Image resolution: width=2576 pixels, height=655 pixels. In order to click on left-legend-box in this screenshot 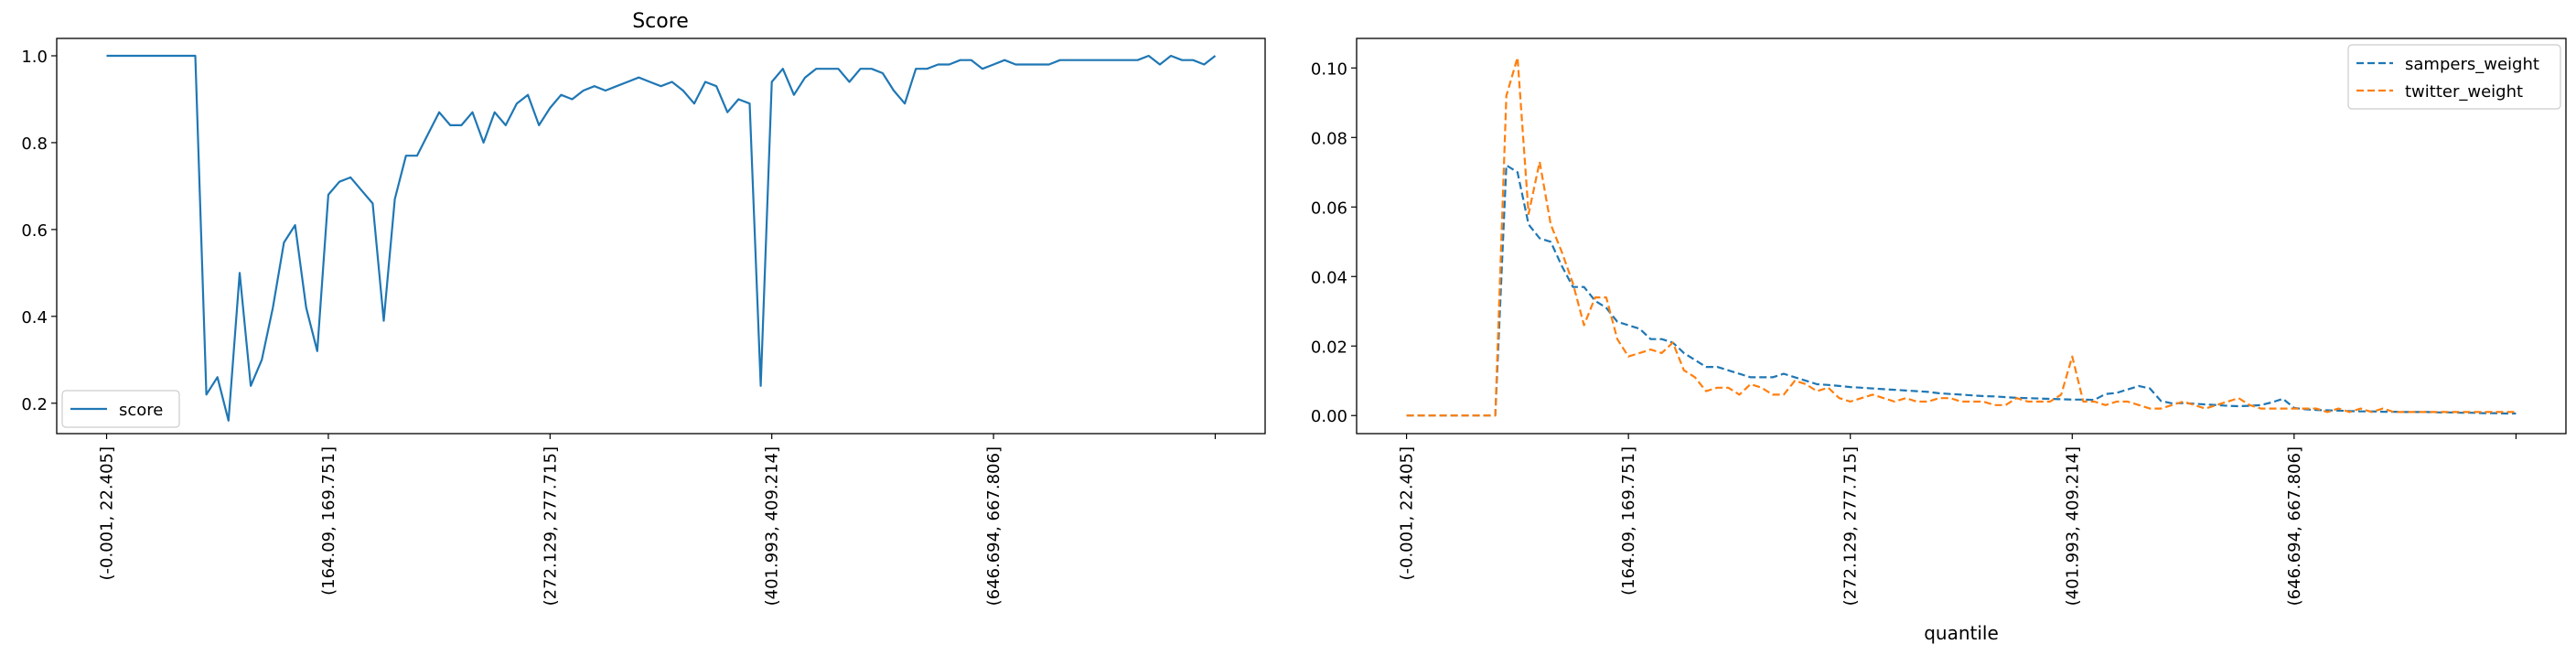, I will do `click(121, 409)`.